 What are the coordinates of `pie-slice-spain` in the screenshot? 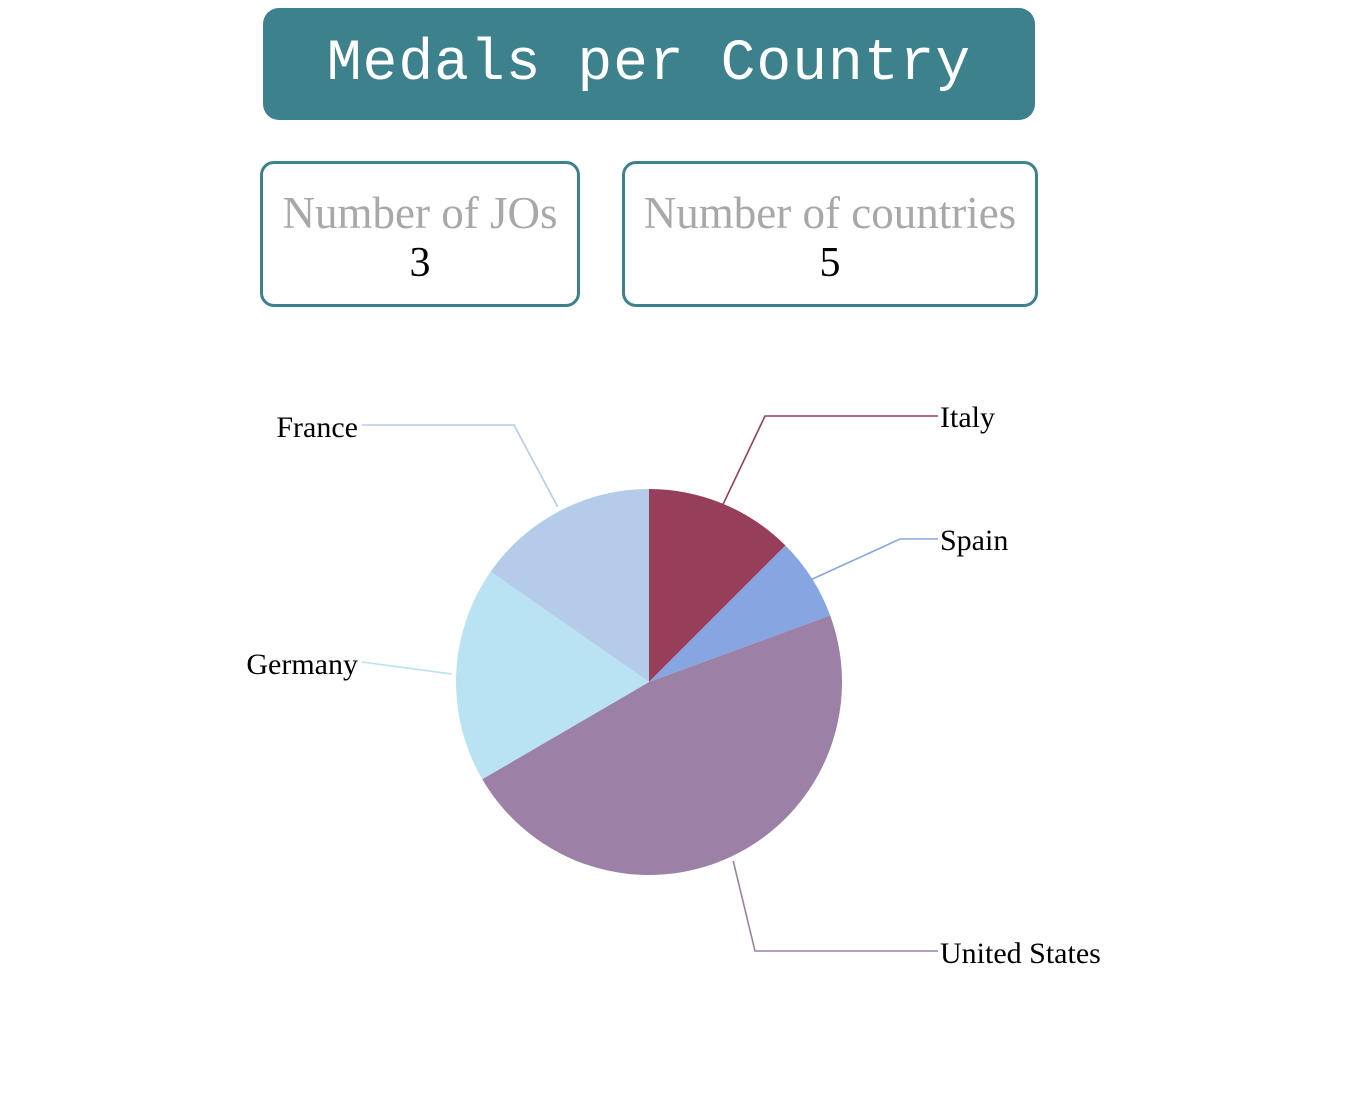 It's located at (740, 613).